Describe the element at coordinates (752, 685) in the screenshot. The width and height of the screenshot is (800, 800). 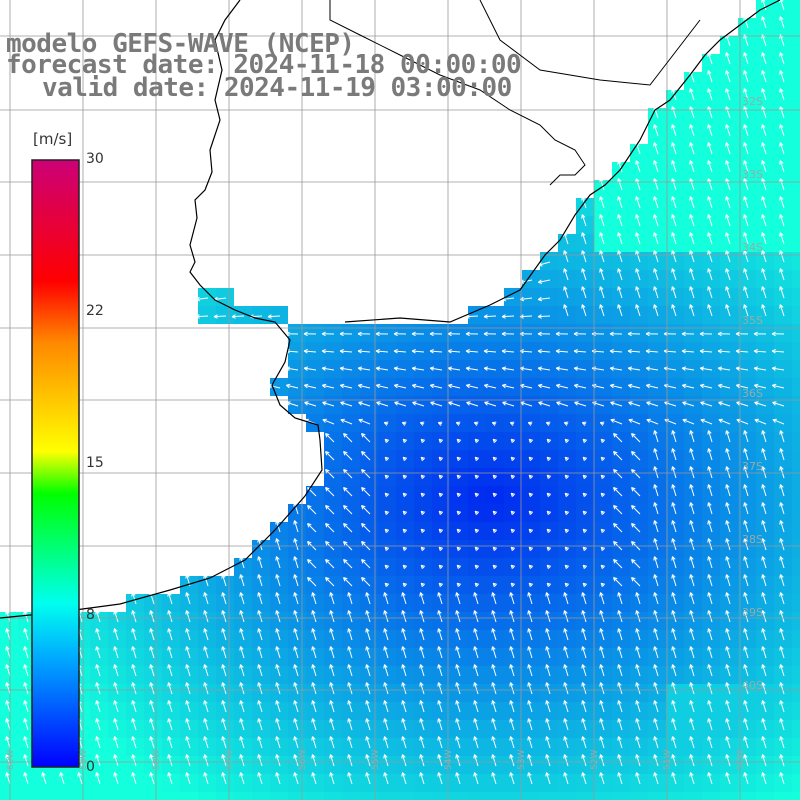
I see `lat-label: 40S` at that location.